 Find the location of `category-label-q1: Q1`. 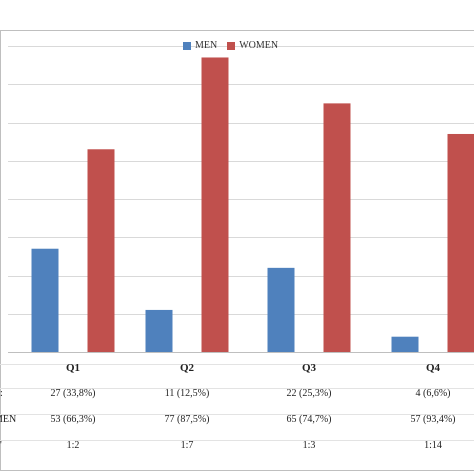

category-label-q1: Q1 is located at coordinates (73, 368).